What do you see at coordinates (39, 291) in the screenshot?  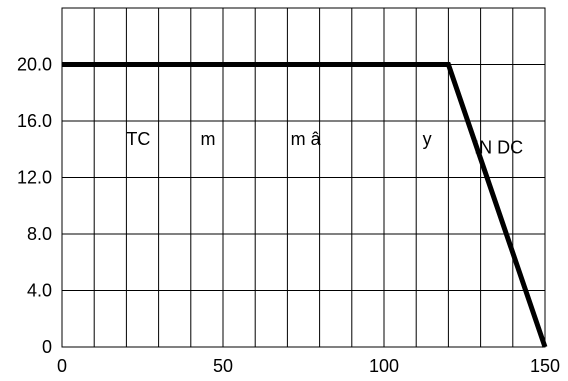 I see `y-tick-label-1: 4.0` at bounding box center [39, 291].